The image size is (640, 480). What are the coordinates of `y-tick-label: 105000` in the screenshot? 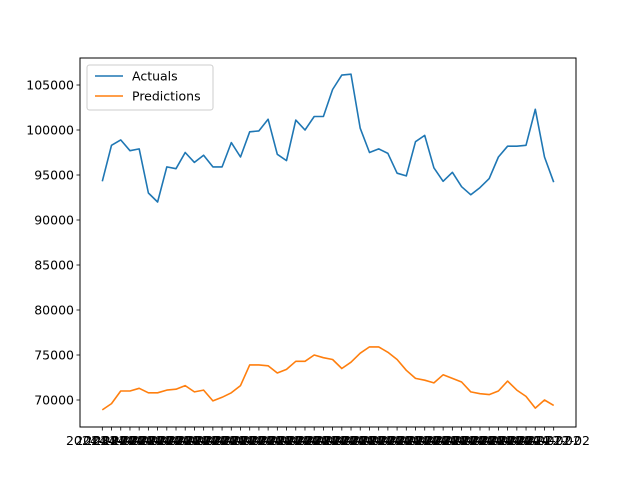 It's located at (50, 85).